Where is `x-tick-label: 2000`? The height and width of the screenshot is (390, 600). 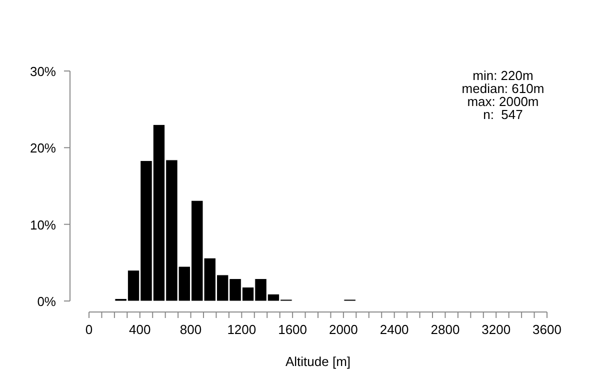
x-tick-label: 2000 is located at coordinates (343, 329).